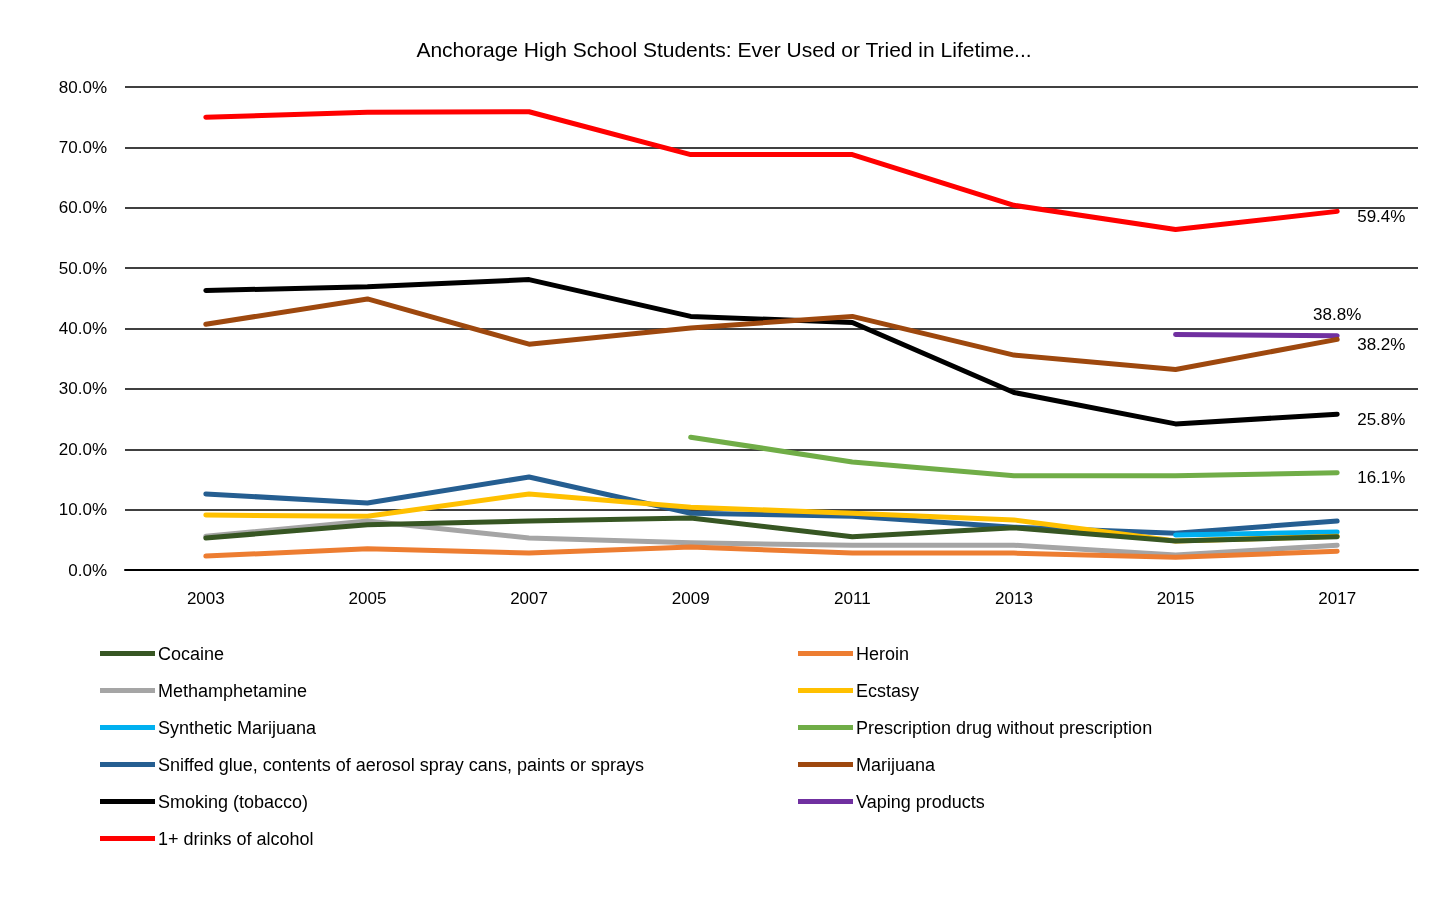  What do you see at coordinates (1337, 598) in the screenshot?
I see `x-tick-label: 2017` at bounding box center [1337, 598].